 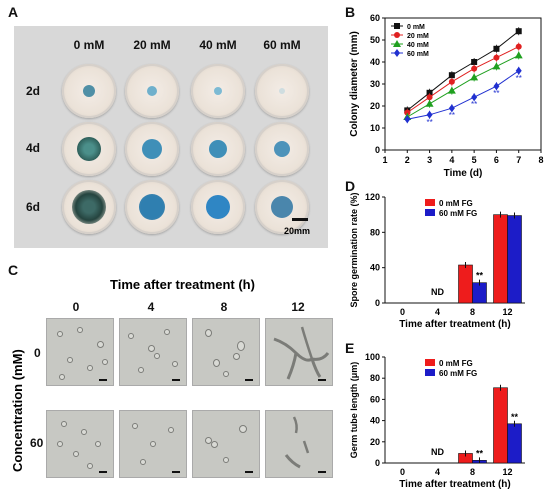 What do you see at coordinates (282, 149) in the screenshot?
I see `plate-4d-60mm` at bounding box center [282, 149].